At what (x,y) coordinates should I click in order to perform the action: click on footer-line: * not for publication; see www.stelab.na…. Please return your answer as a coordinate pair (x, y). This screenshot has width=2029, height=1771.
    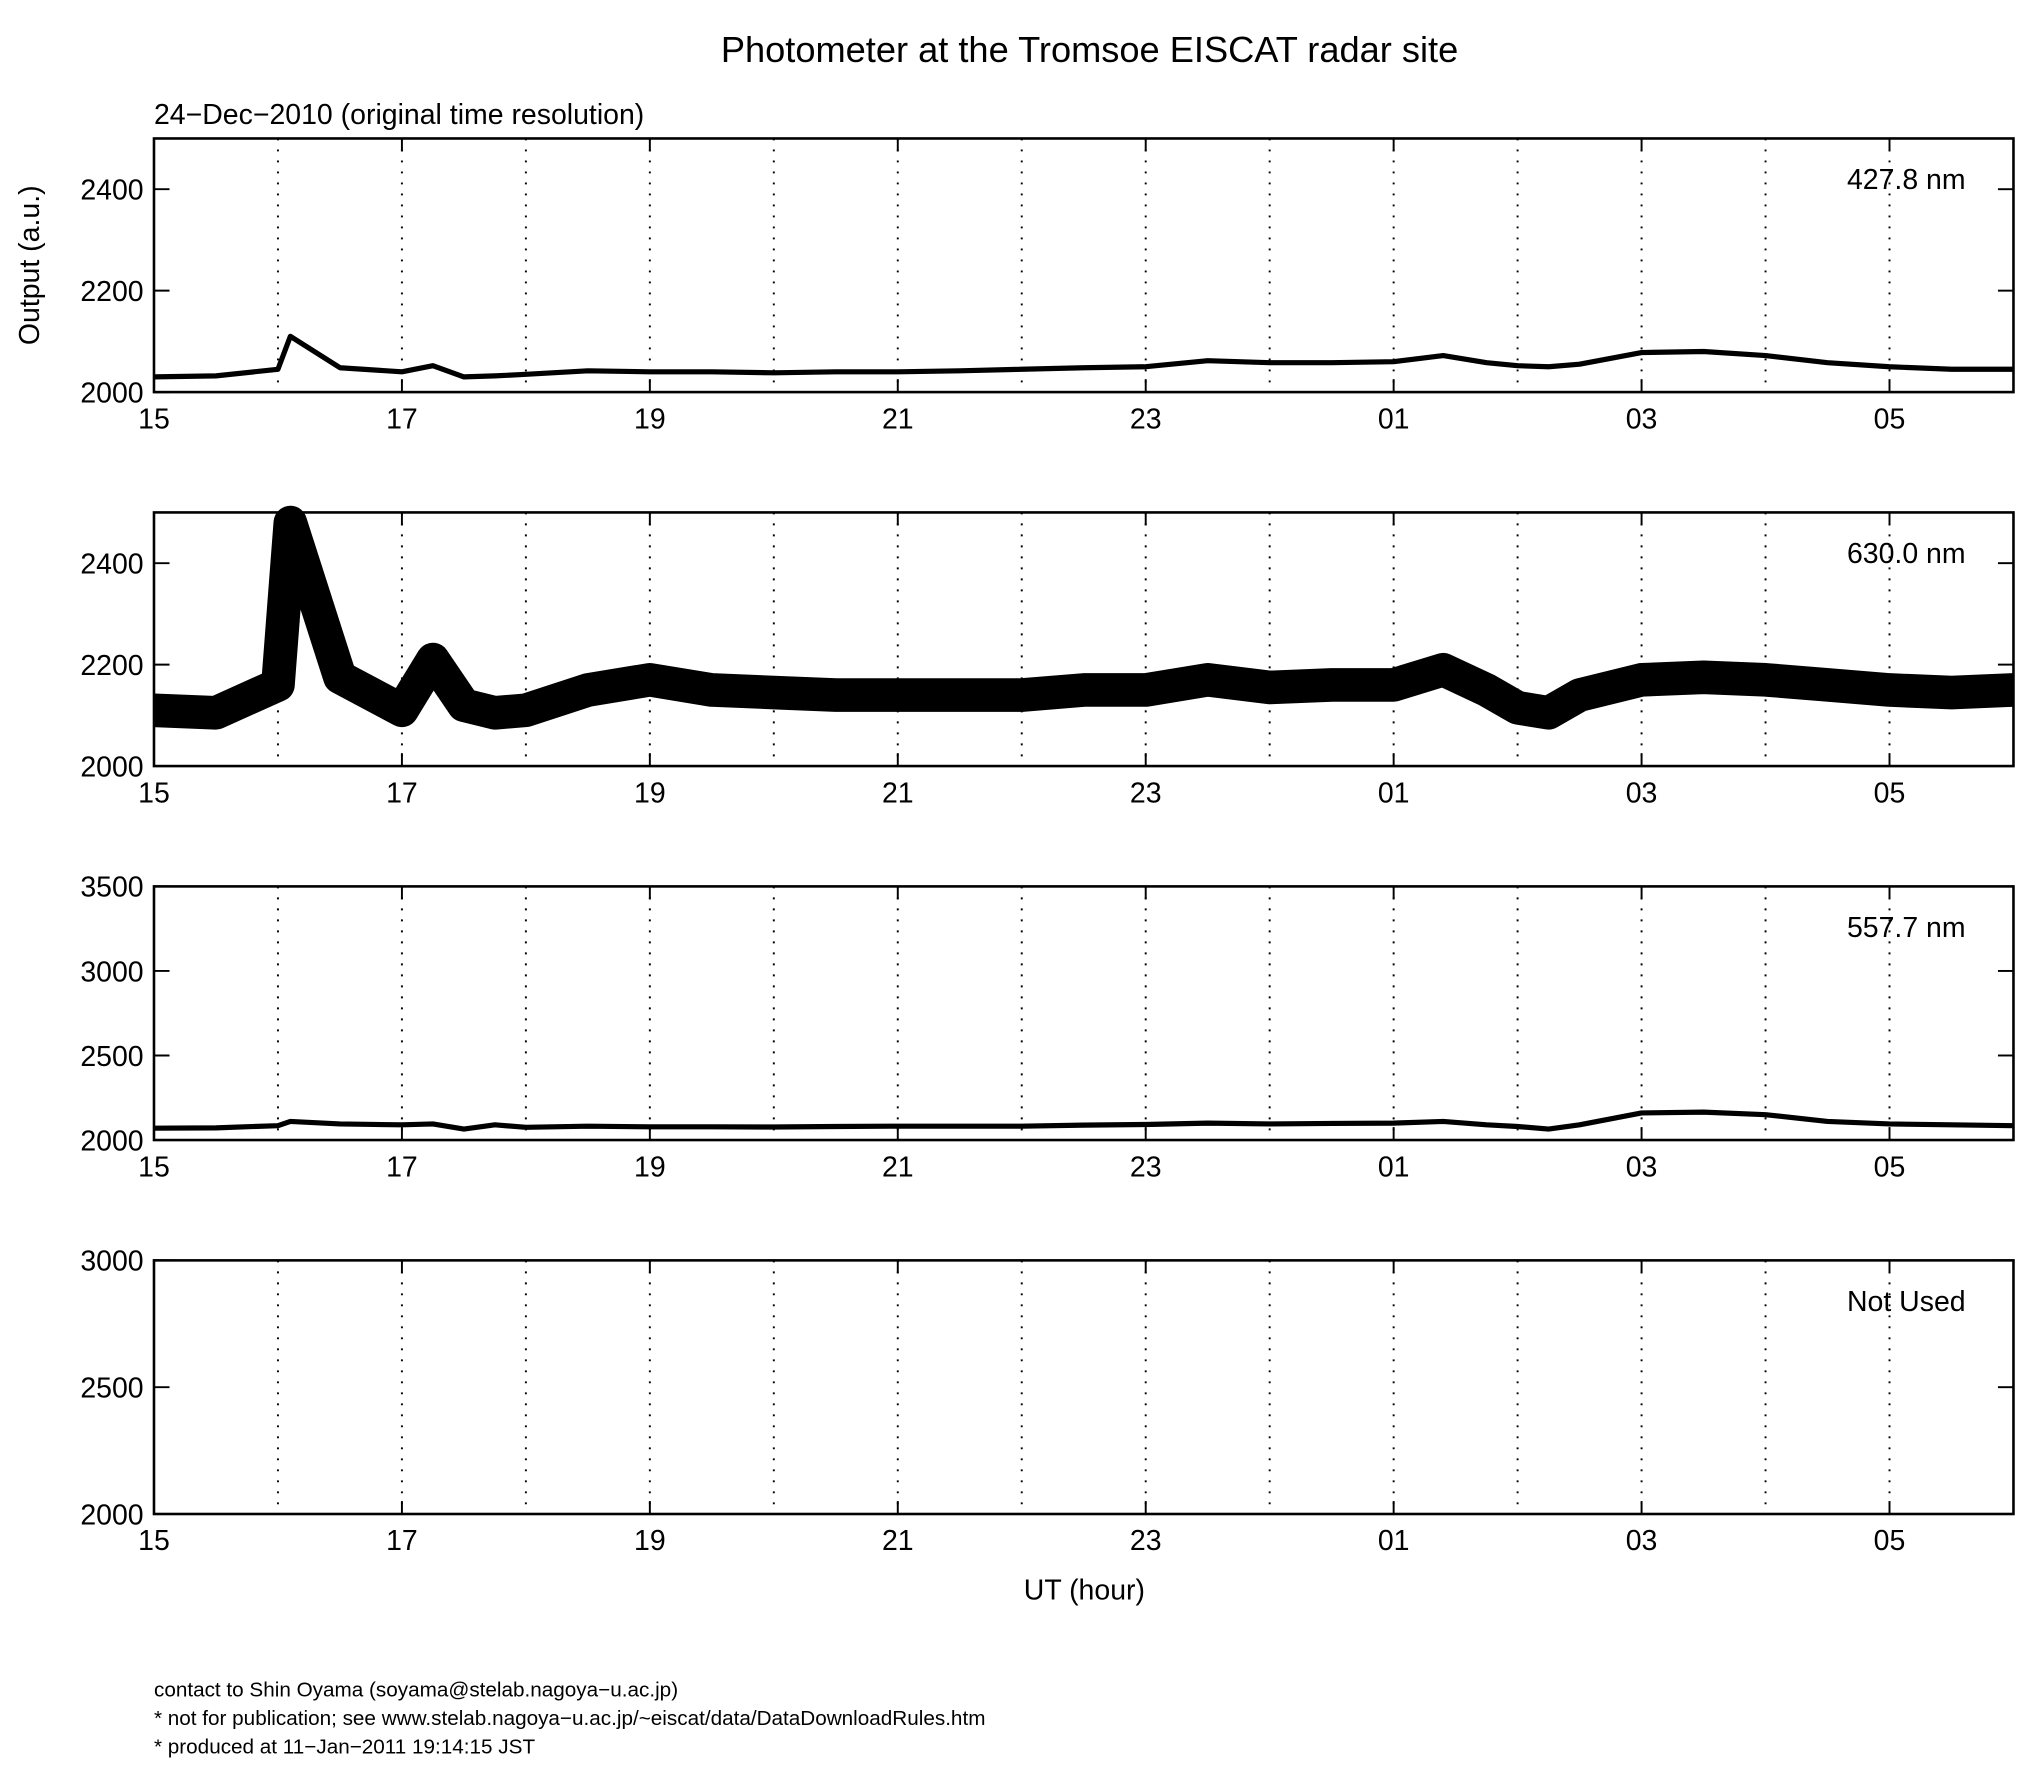
    Looking at the image, I should click on (569, 1718).